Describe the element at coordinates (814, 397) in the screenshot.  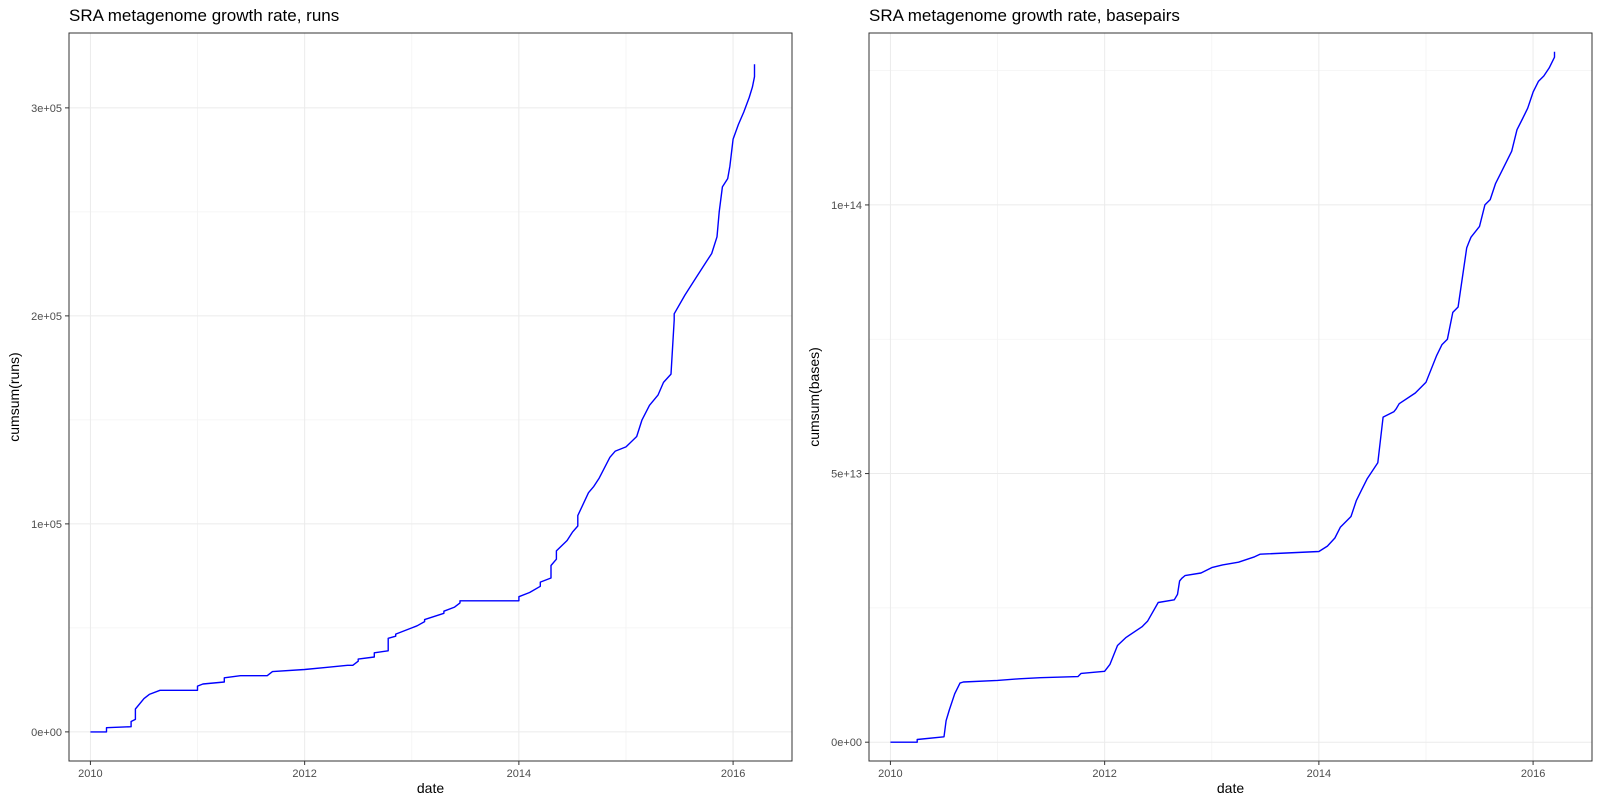
I see `y-axis-title: cumsum(bases)` at that location.